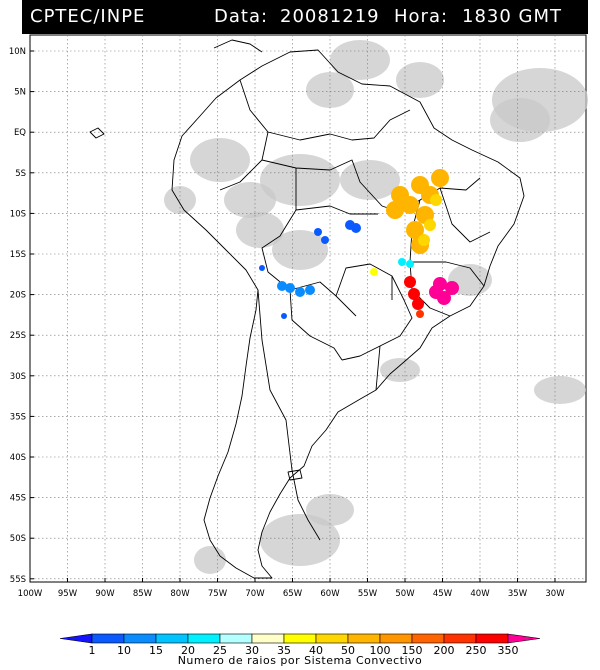 This screenshot has width=600, height=670. I want to click on lon-tick-label: 50W, so click(405, 594).